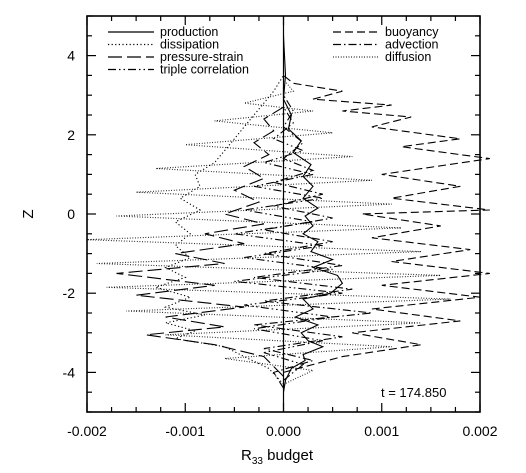 This screenshot has width=526, height=473. Describe the element at coordinates (288, 455) in the screenshot. I see `x-axis-label-suffix: budget` at that location.